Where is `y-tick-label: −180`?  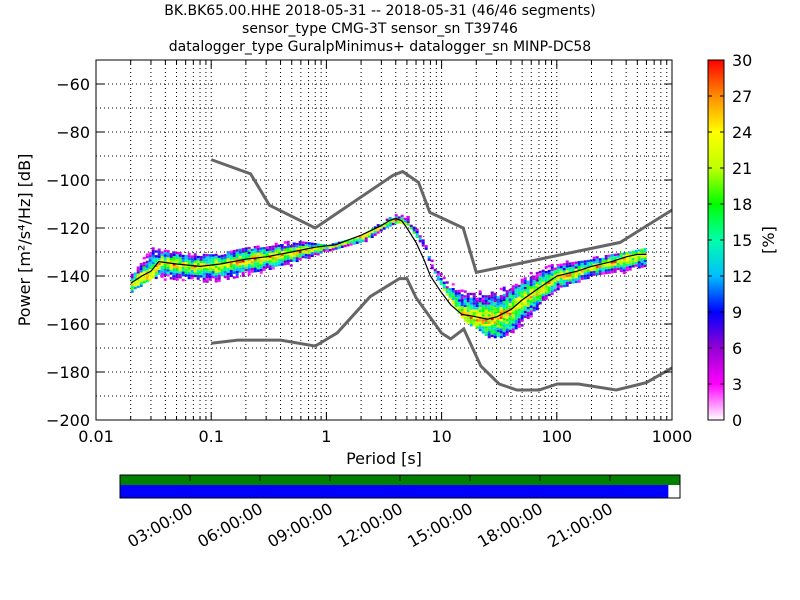 y-tick-label: −180 is located at coordinates (68, 372).